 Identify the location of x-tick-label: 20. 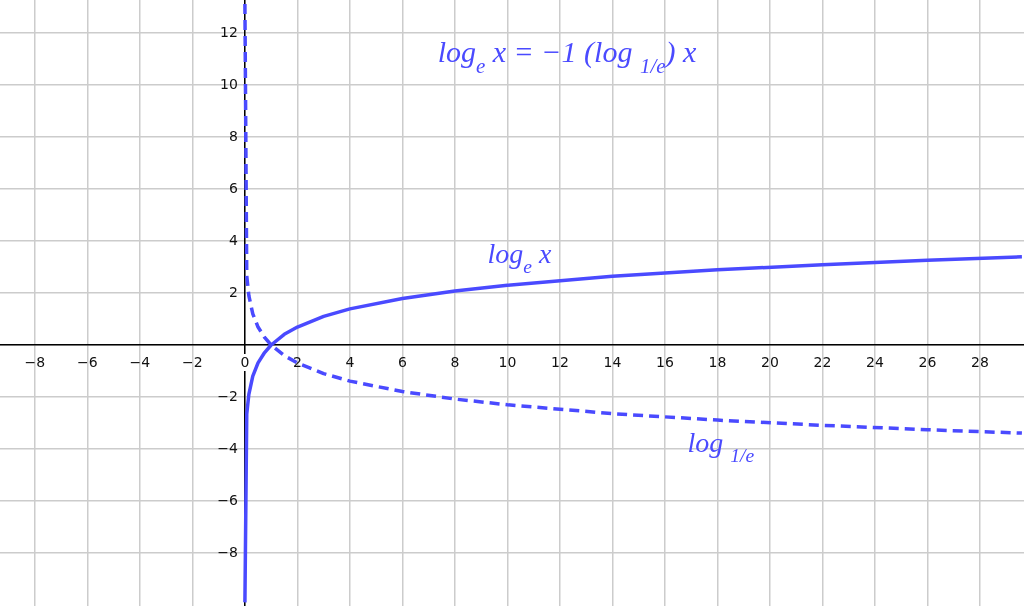
(769, 361).